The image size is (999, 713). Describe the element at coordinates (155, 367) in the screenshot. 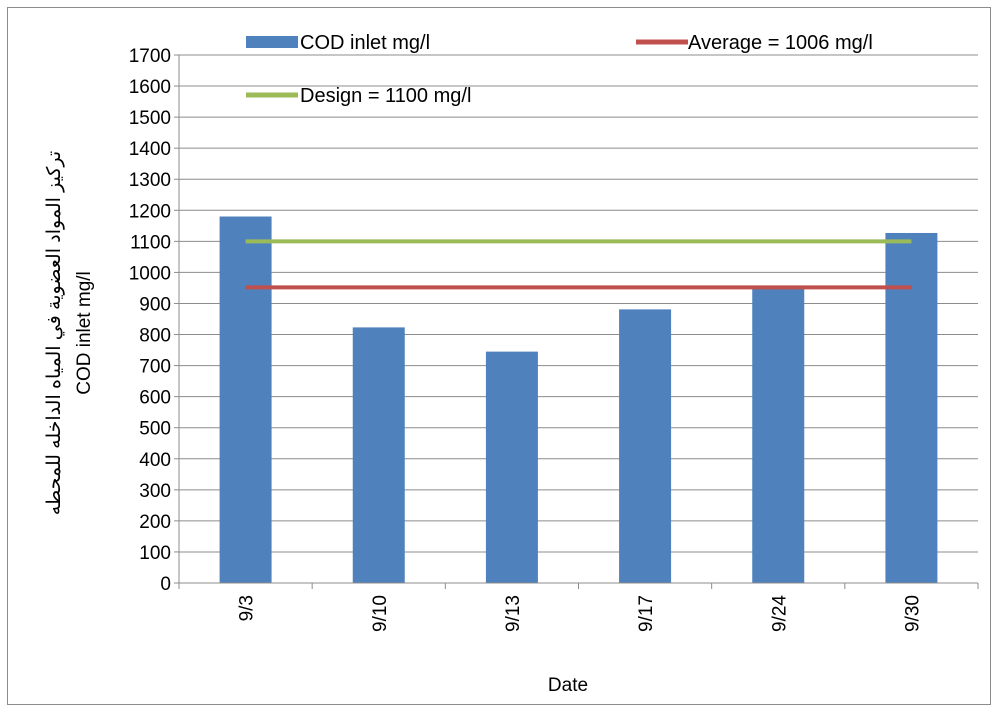

I see `y-tick-label: 700` at that location.